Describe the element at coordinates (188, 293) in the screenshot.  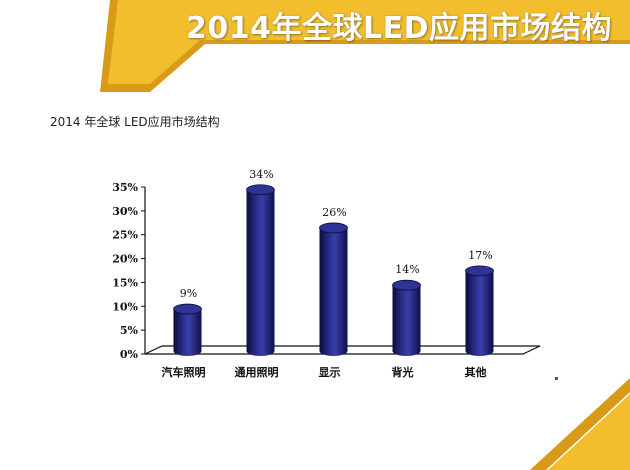
I see `value-label: 9%` at that location.